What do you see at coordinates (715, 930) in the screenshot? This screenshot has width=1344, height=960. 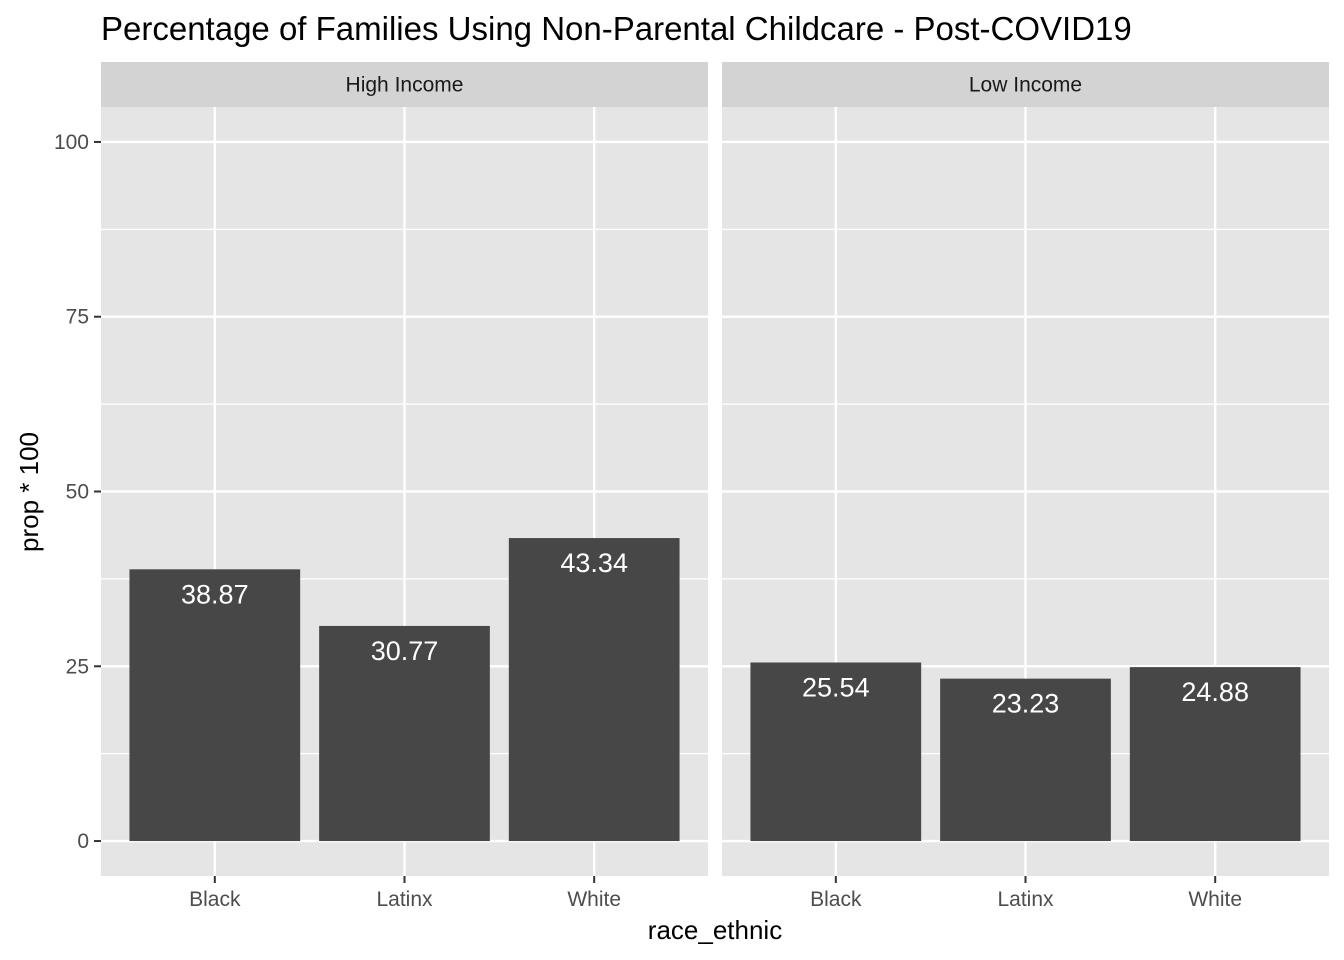 I see `x-axis-title: race_ethnic` at bounding box center [715, 930].